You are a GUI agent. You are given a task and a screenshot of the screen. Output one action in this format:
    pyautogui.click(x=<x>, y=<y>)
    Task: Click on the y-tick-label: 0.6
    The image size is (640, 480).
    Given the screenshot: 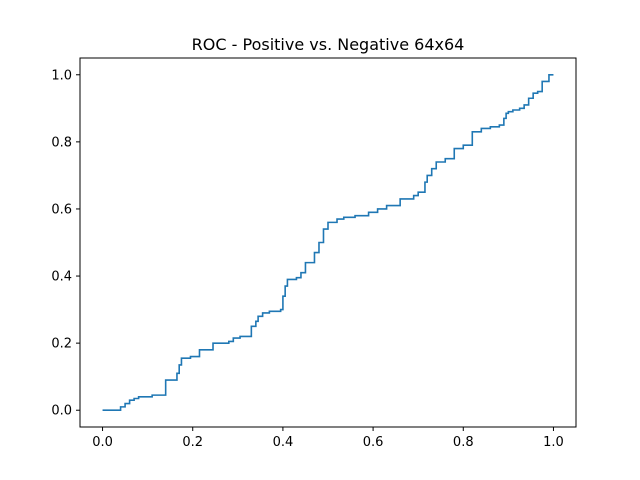 What is the action you would take?
    pyautogui.click(x=61, y=209)
    